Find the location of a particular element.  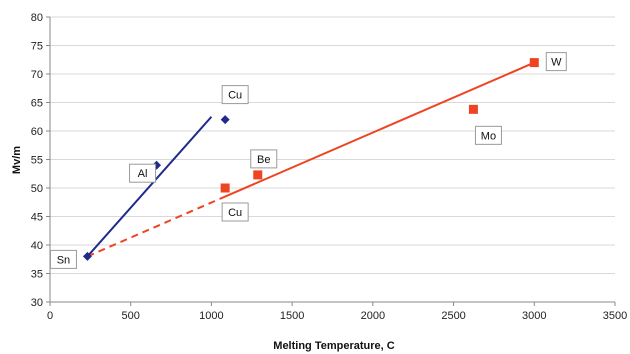

marker-diamond-cu is located at coordinates (225, 120).